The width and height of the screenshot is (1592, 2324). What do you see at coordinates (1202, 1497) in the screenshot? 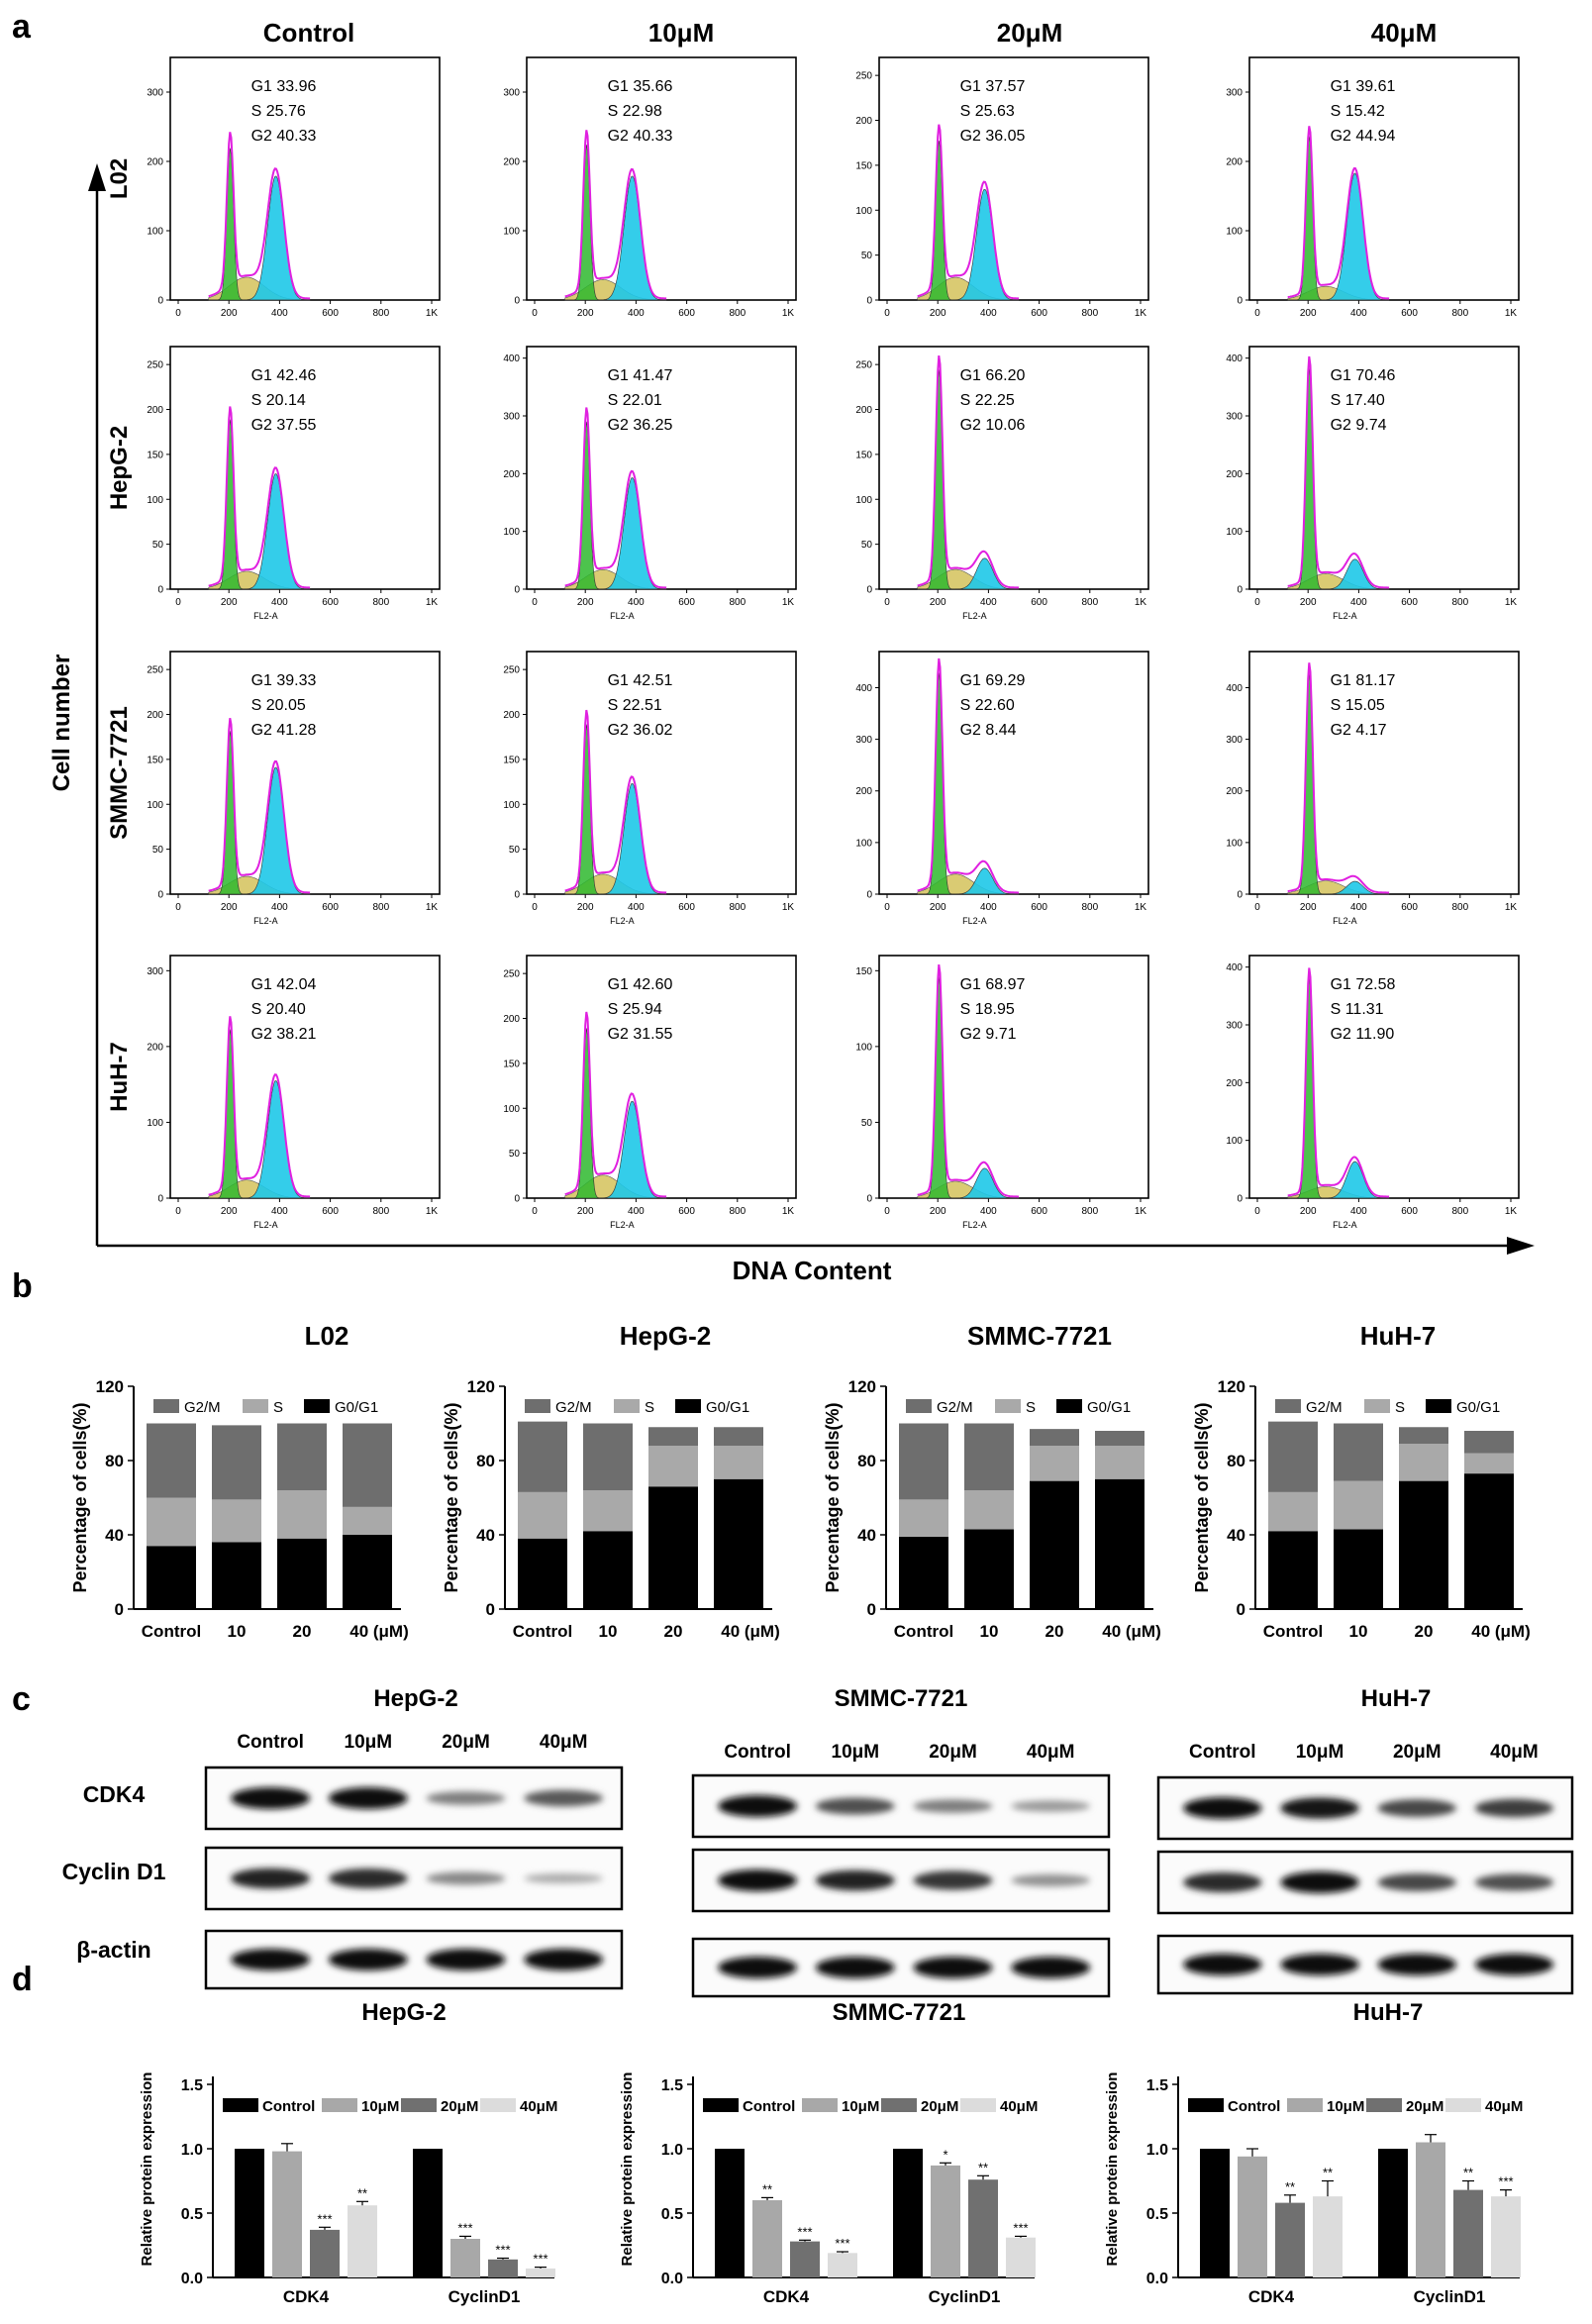
I see `y-axis-title: Percentage of cells(%)` at bounding box center [1202, 1497].